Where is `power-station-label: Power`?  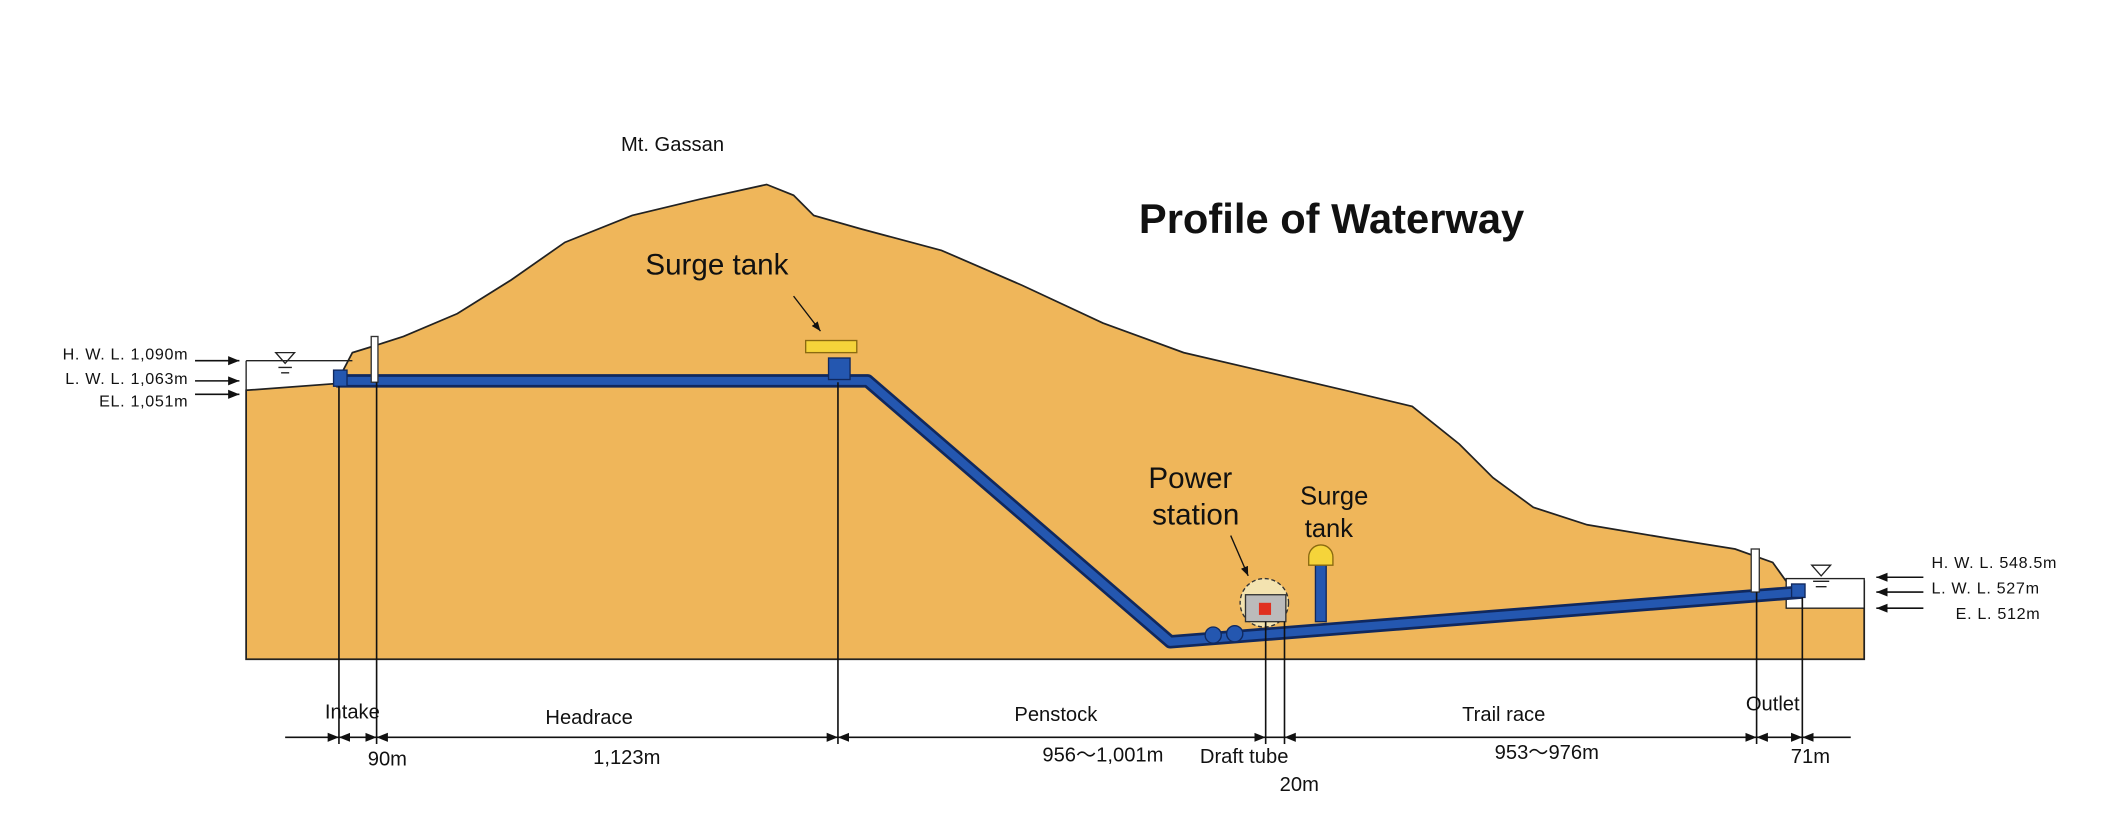
power-station-label: Power is located at coordinates (1190, 478).